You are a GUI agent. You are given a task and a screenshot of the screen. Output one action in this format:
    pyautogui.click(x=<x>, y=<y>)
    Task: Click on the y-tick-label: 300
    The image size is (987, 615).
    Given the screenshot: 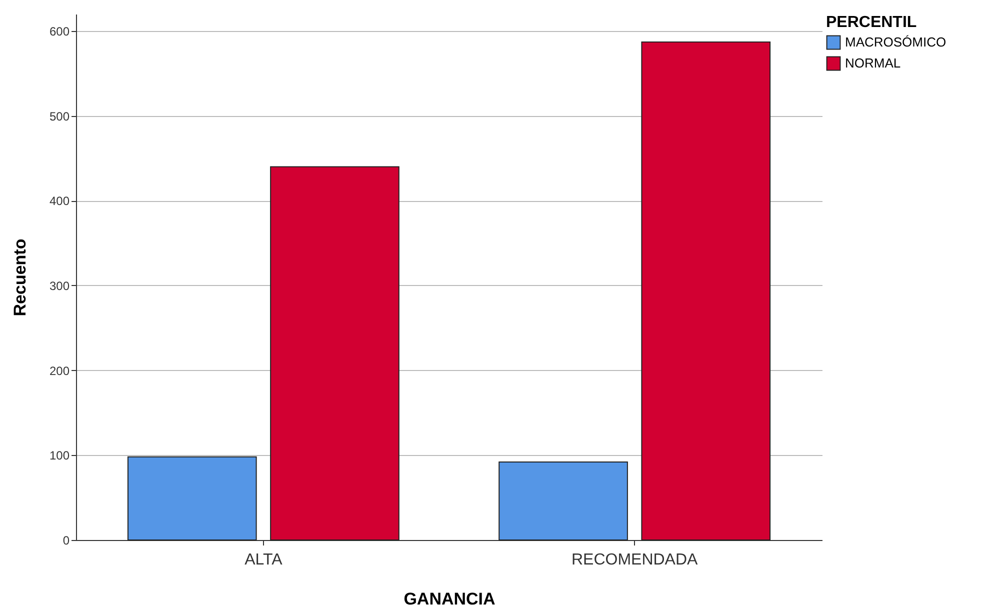 What is the action you would take?
    pyautogui.click(x=59, y=285)
    